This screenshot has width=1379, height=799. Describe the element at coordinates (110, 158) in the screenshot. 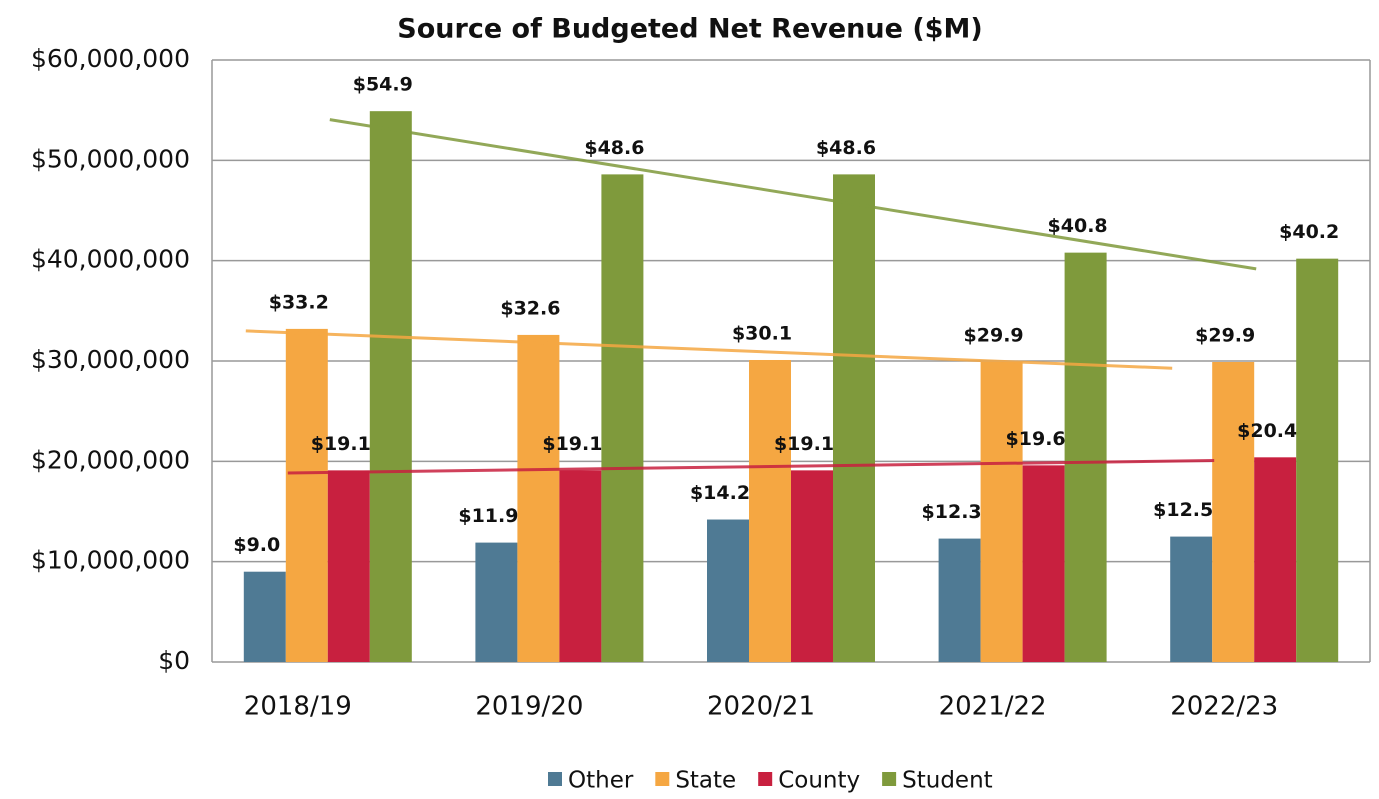

I see `y-tick-label: $50,000,000` at that location.